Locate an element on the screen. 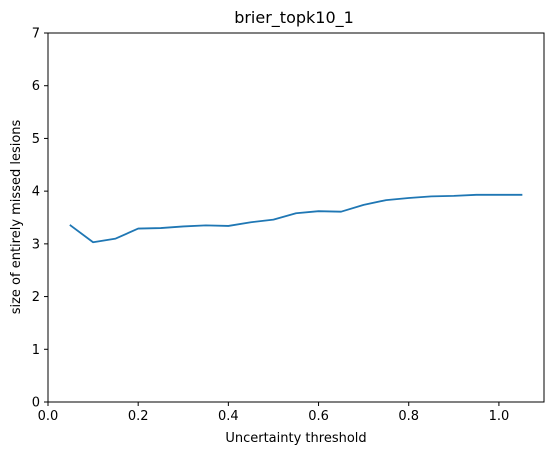 This screenshot has height=455, width=554. x-tick-label: 1.0 is located at coordinates (499, 416).